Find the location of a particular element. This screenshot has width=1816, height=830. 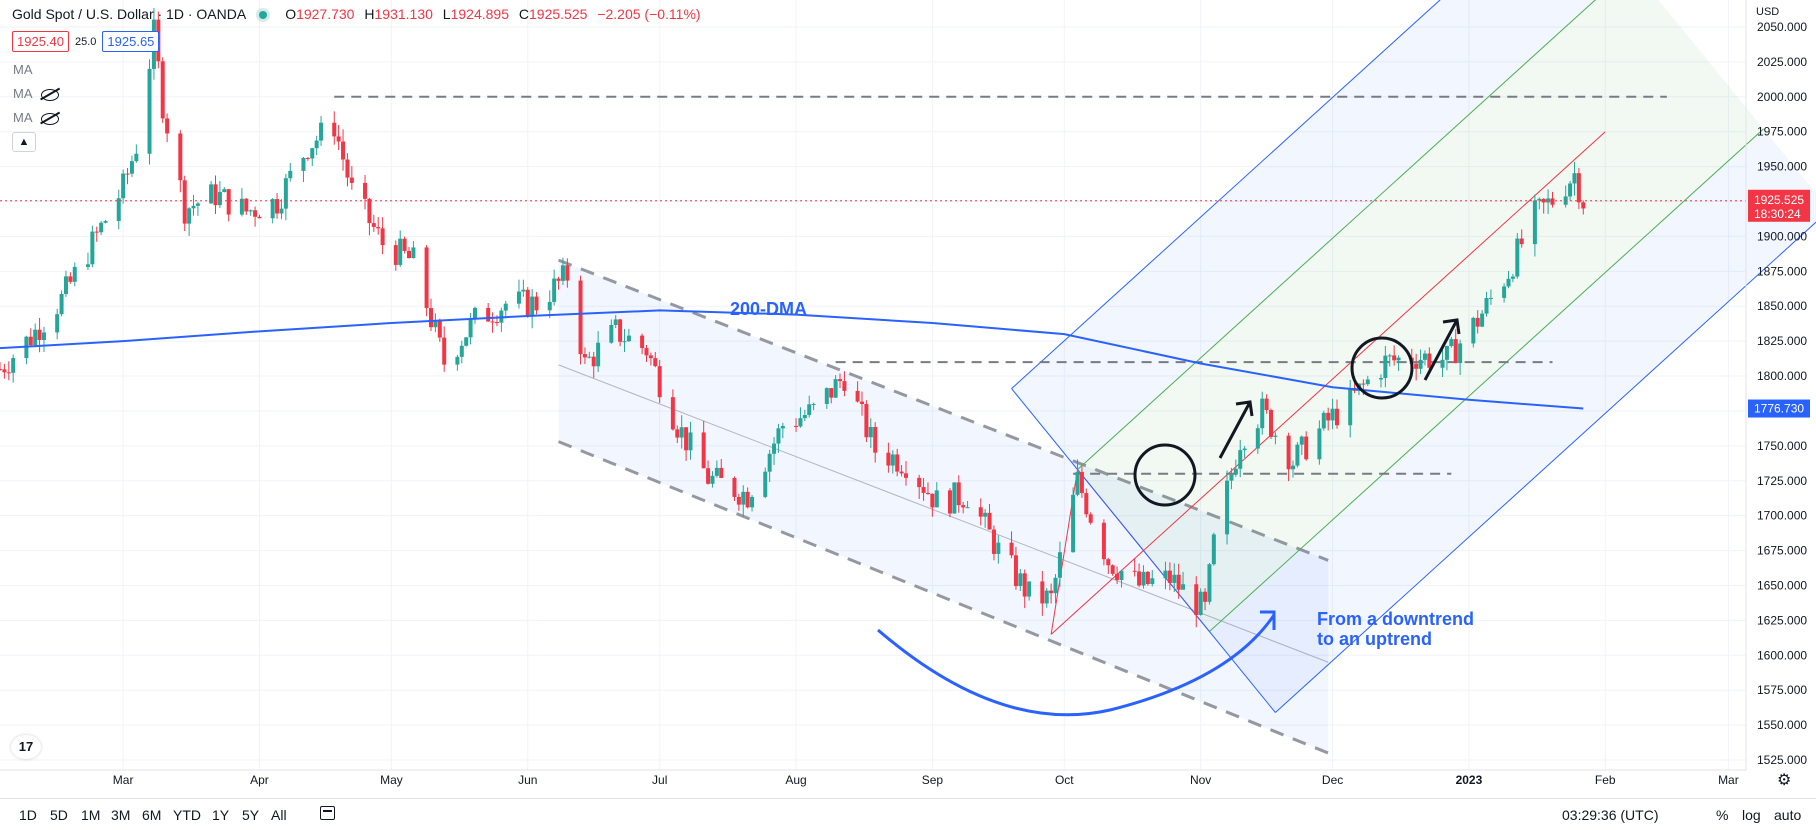

auto-toggle: auto is located at coordinates (1788, 815).